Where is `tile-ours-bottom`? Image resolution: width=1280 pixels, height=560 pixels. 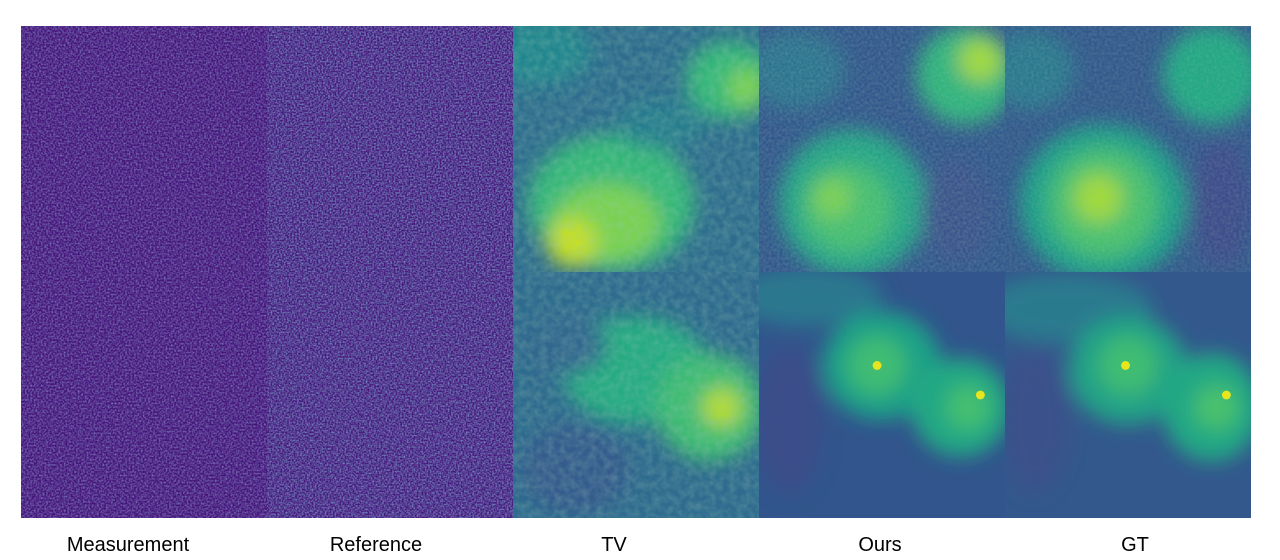
tile-ours-bottom is located at coordinates (882, 395).